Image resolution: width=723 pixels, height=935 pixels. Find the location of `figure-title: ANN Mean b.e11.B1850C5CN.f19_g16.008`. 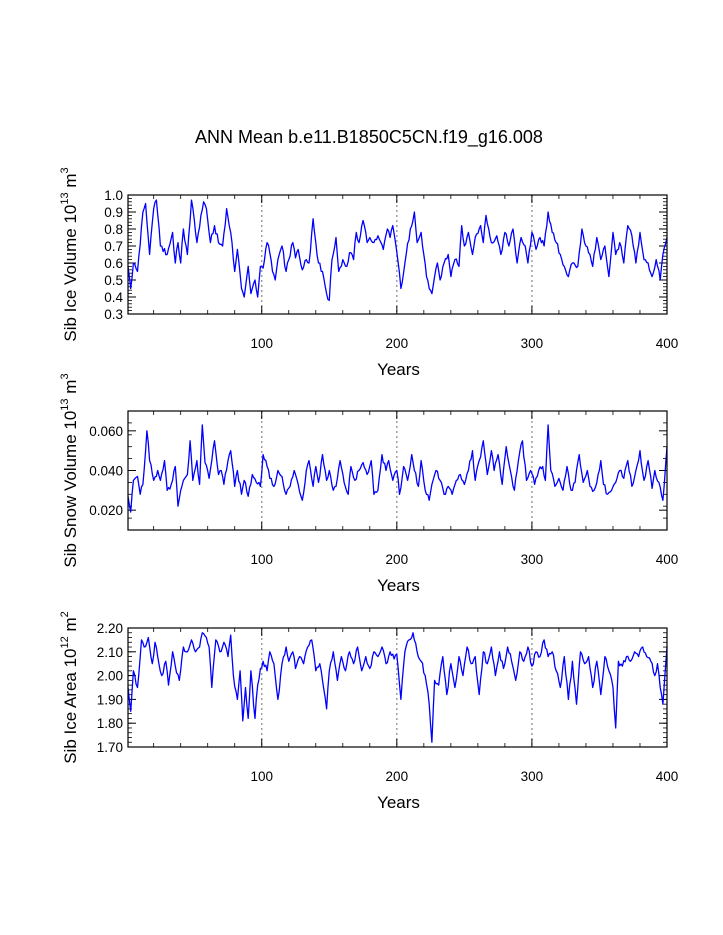

figure-title: ANN Mean b.e11.B1850C5CN.f19_g16.008 is located at coordinates (369, 137).